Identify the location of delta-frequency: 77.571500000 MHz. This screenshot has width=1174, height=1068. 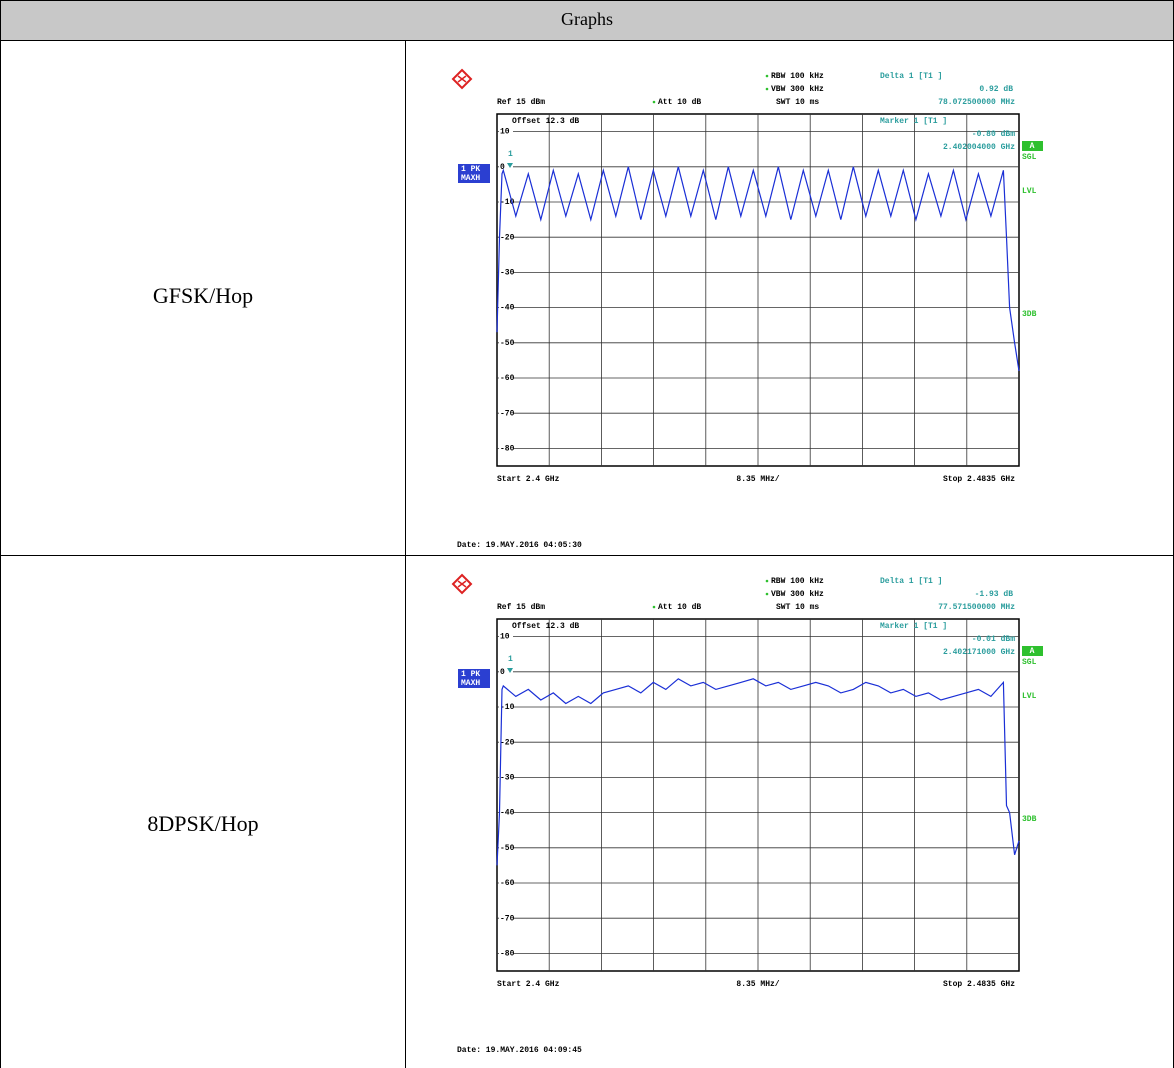
(976, 607).